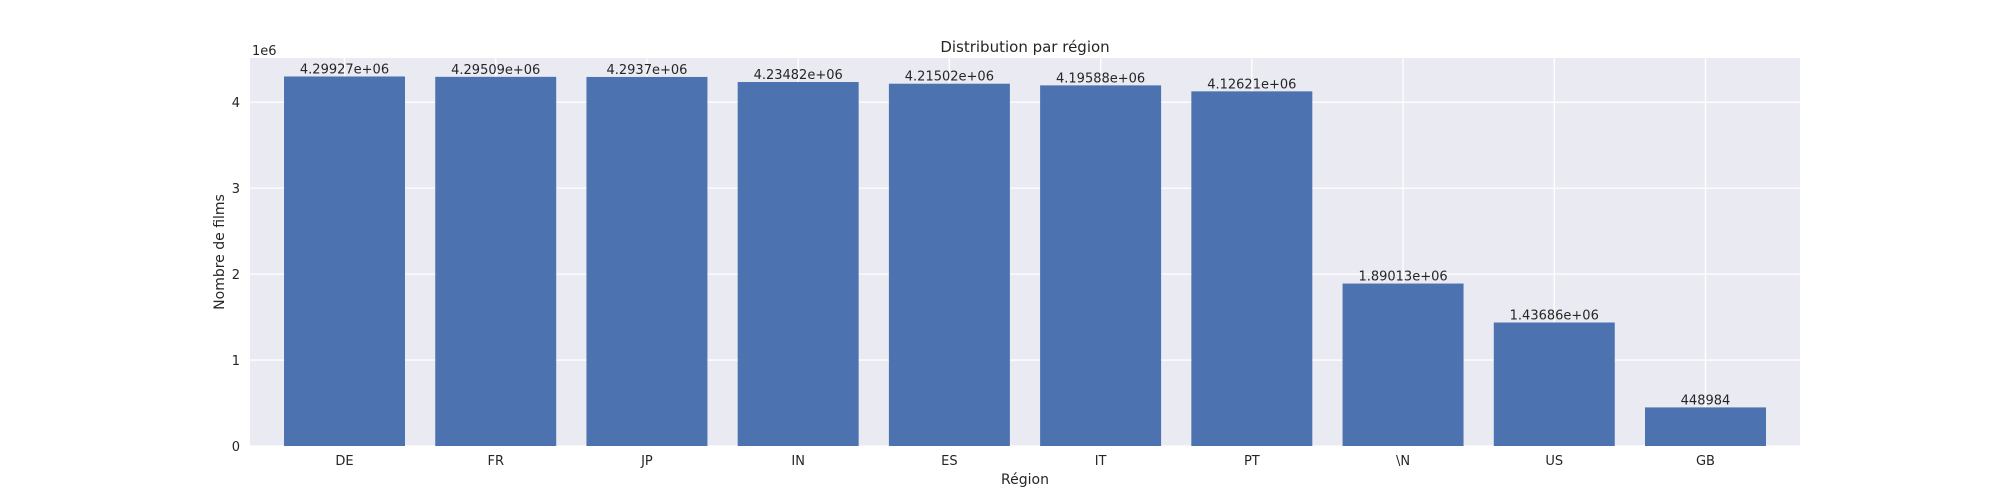 This screenshot has width=2000, height=500. I want to click on data-label: 1.43686e+06, so click(1554, 316).